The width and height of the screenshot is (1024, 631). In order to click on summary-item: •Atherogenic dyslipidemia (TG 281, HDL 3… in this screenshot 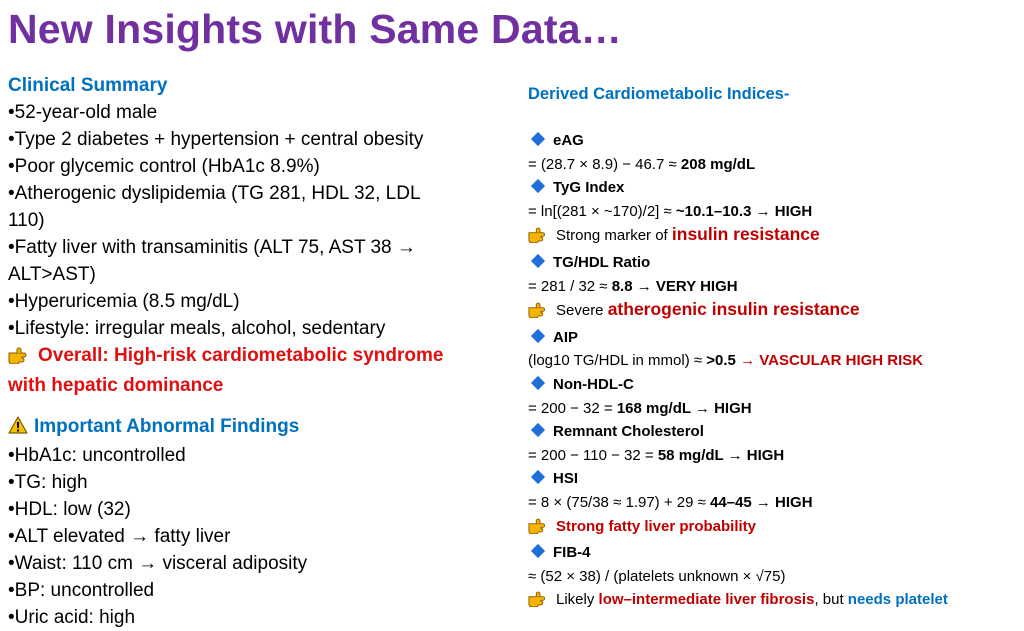, I will do `click(214, 193)`.